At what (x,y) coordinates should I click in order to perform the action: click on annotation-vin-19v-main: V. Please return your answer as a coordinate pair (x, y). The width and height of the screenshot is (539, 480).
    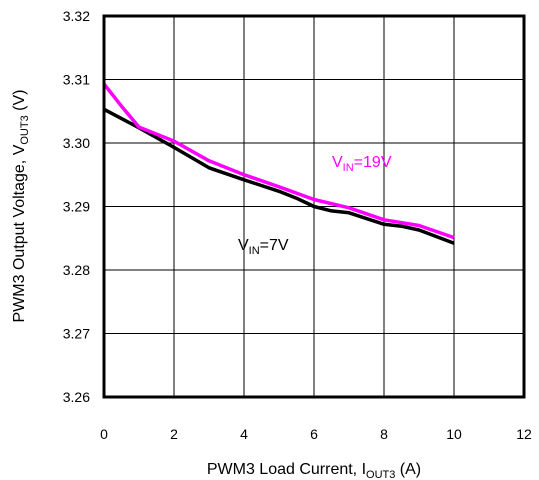
    Looking at the image, I should click on (337, 162).